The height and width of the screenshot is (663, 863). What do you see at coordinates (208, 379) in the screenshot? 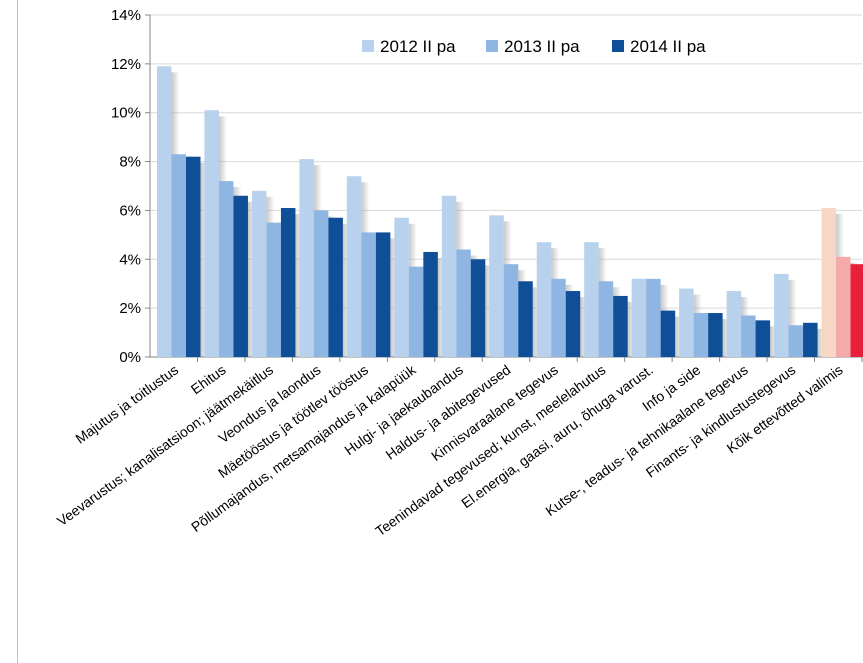
I see `x-tick-label: Ehitus` at bounding box center [208, 379].